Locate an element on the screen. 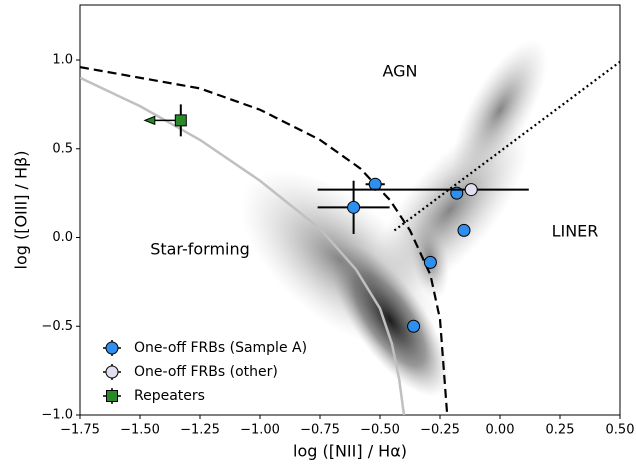 The image size is (636, 464). x-tick-label: −1.50 is located at coordinates (140, 430).